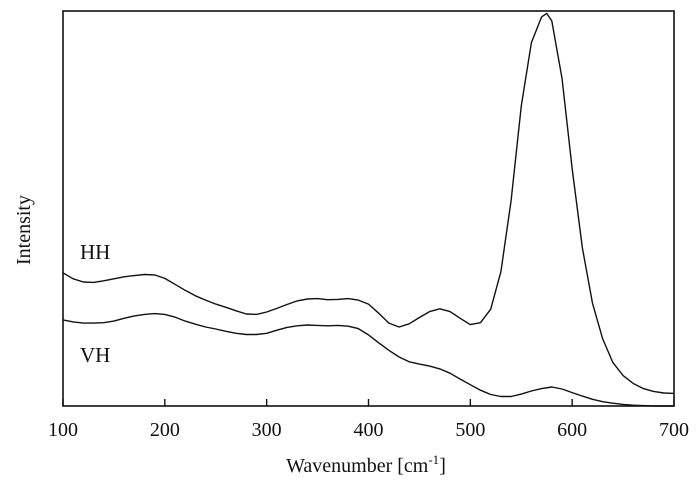  Describe the element at coordinates (369, 430) in the screenshot. I see `x-tick-label: 400` at that location.